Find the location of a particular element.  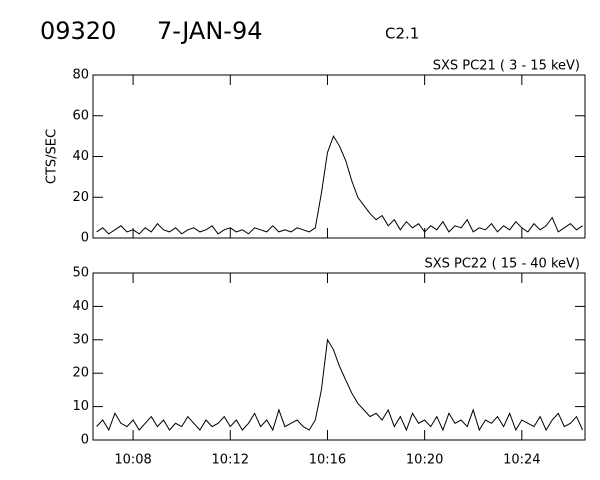

x-tick-label: 10:16 is located at coordinates (327, 460).